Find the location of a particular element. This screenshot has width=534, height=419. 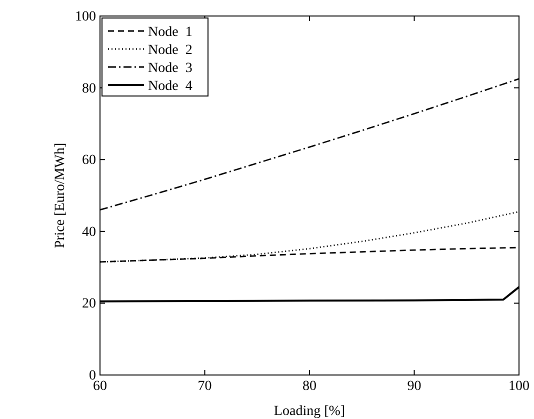

x-tick-label: 90 is located at coordinates (414, 386).